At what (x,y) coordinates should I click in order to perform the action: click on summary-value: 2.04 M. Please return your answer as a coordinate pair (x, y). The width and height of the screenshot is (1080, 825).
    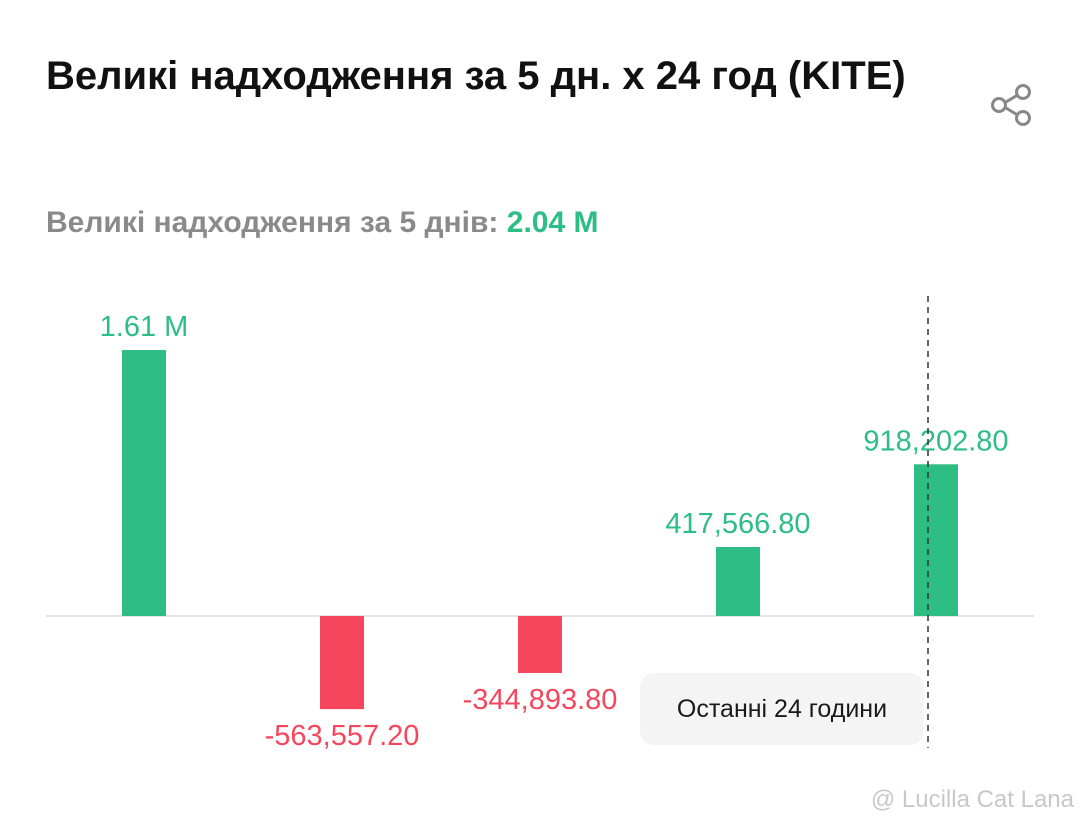
    Looking at the image, I should click on (552, 222).